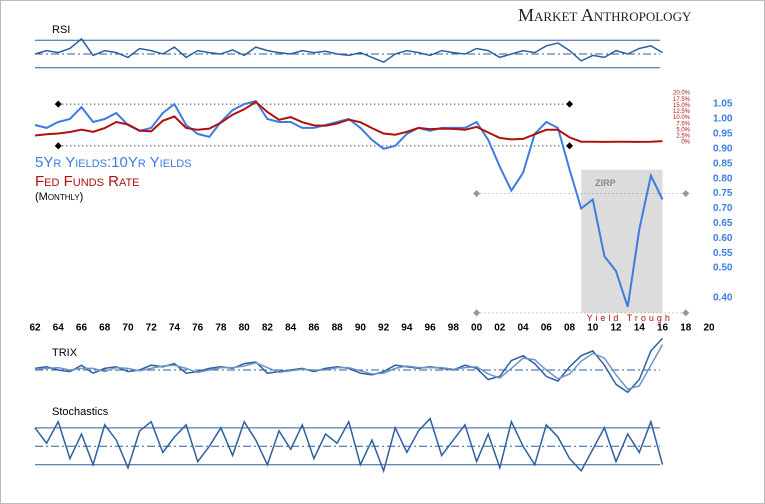 The width and height of the screenshot is (765, 504). Describe the element at coordinates (87, 181) in the screenshot. I see `legend-entry: Fed Funds Rate` at that location.